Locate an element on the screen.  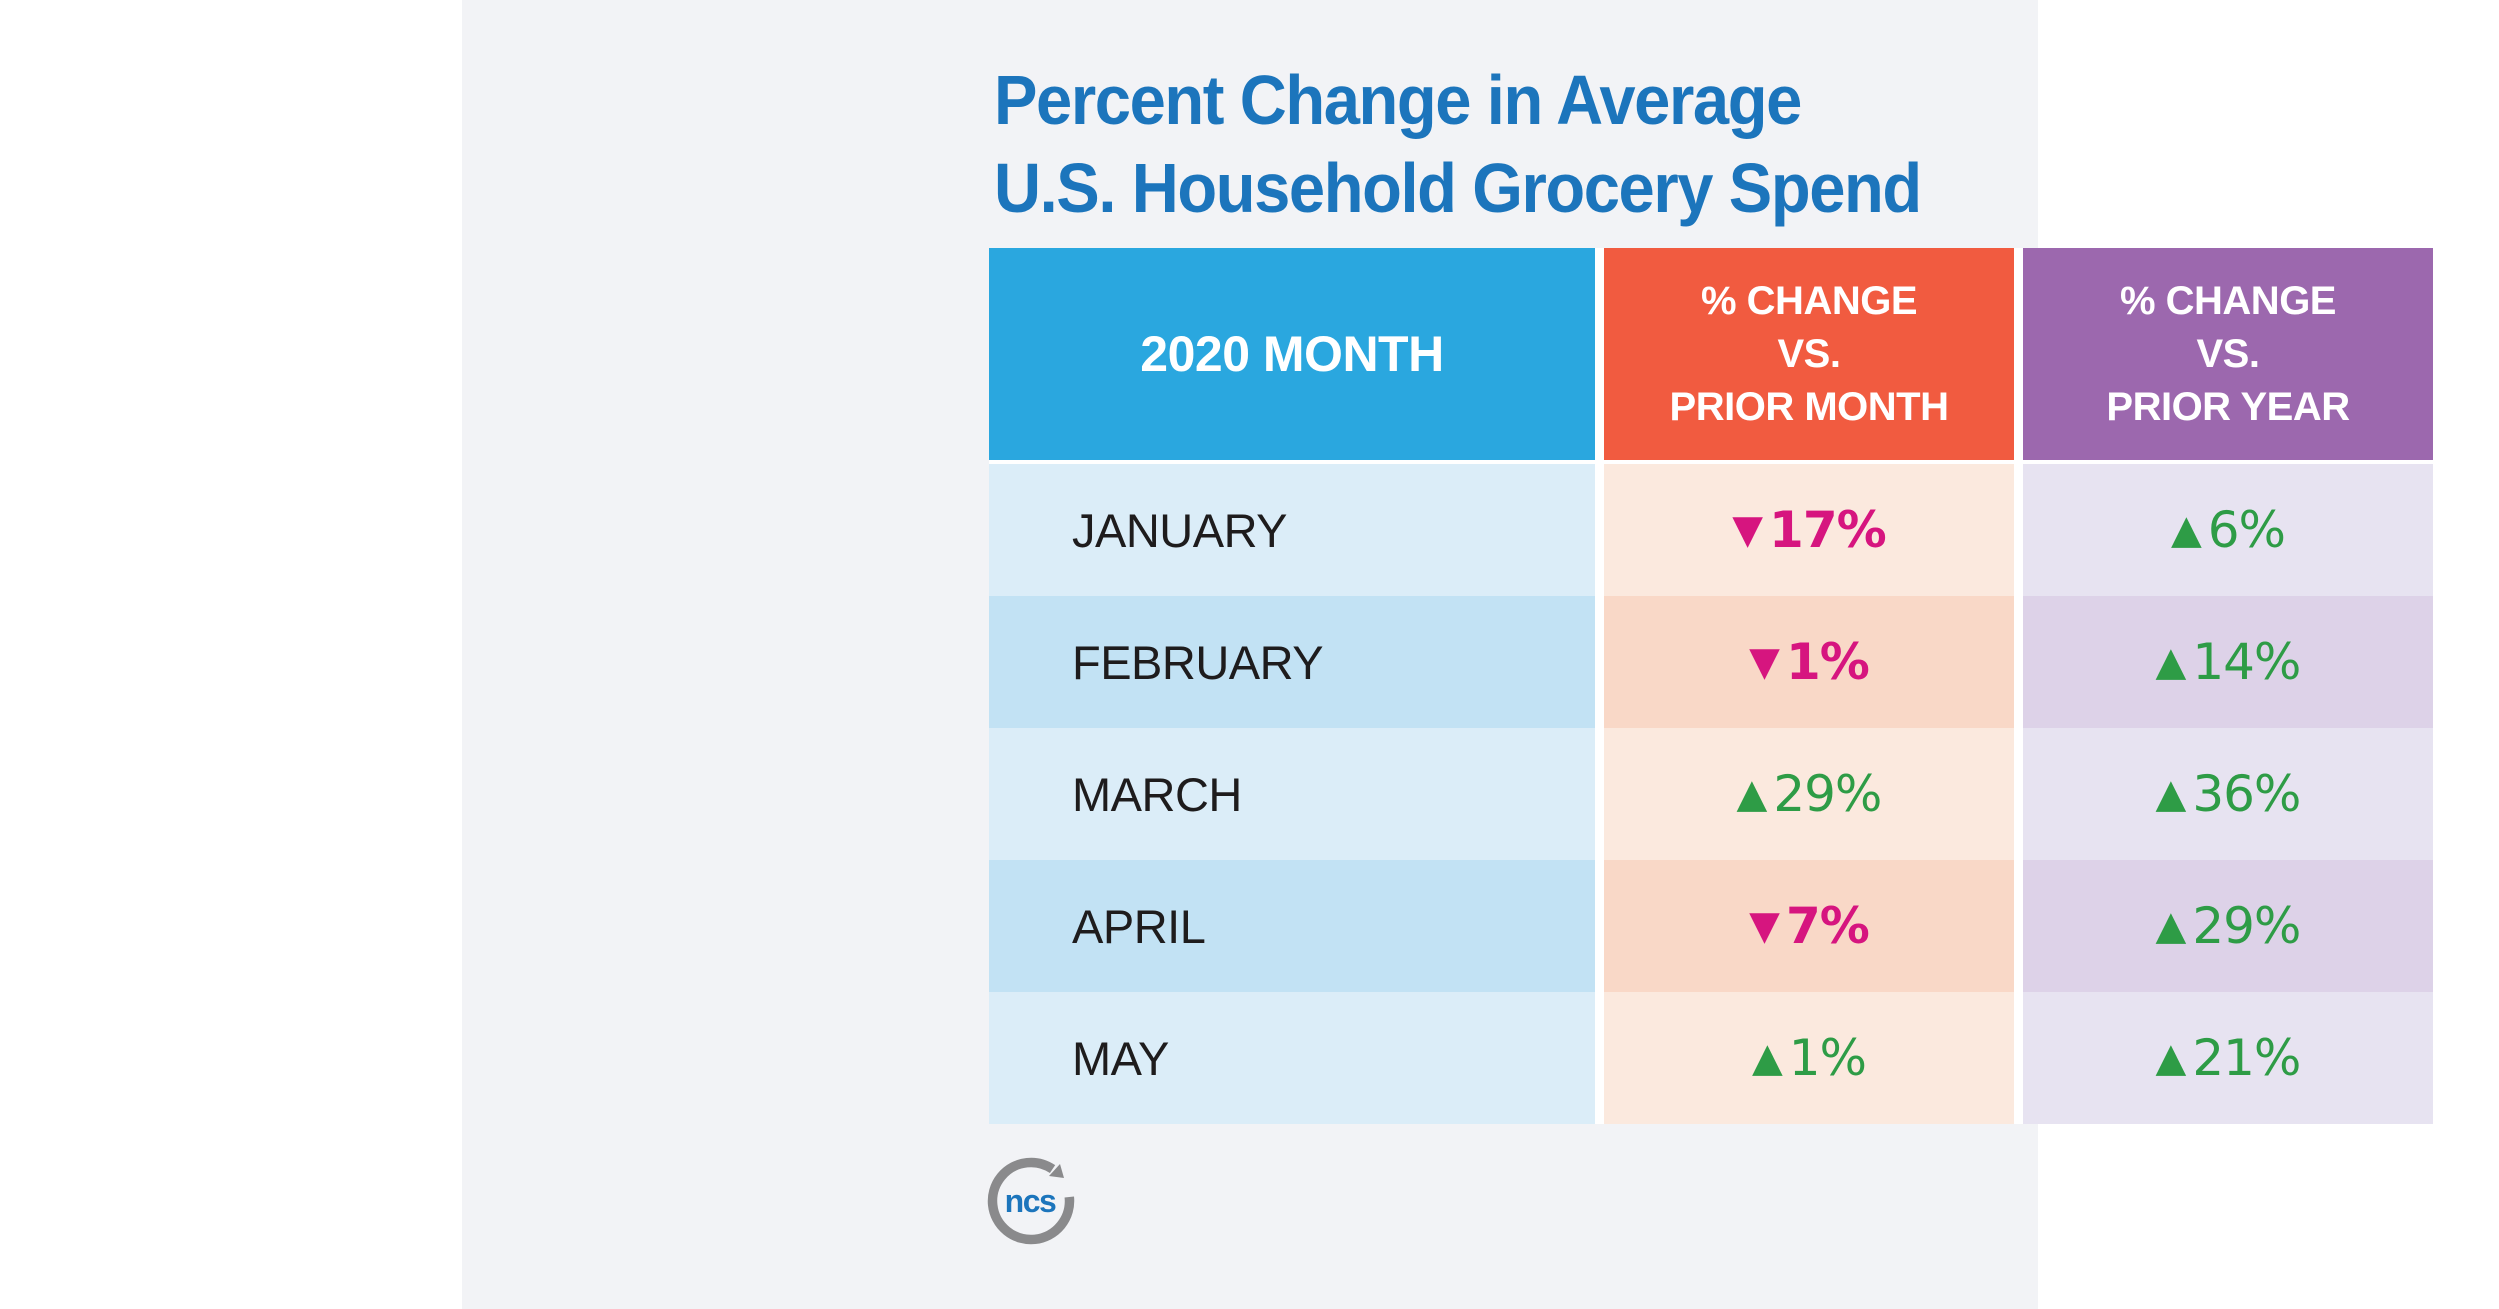
table-row-april-vs-prior-year: ▲ 29% is located at coordinates (2228, 926).